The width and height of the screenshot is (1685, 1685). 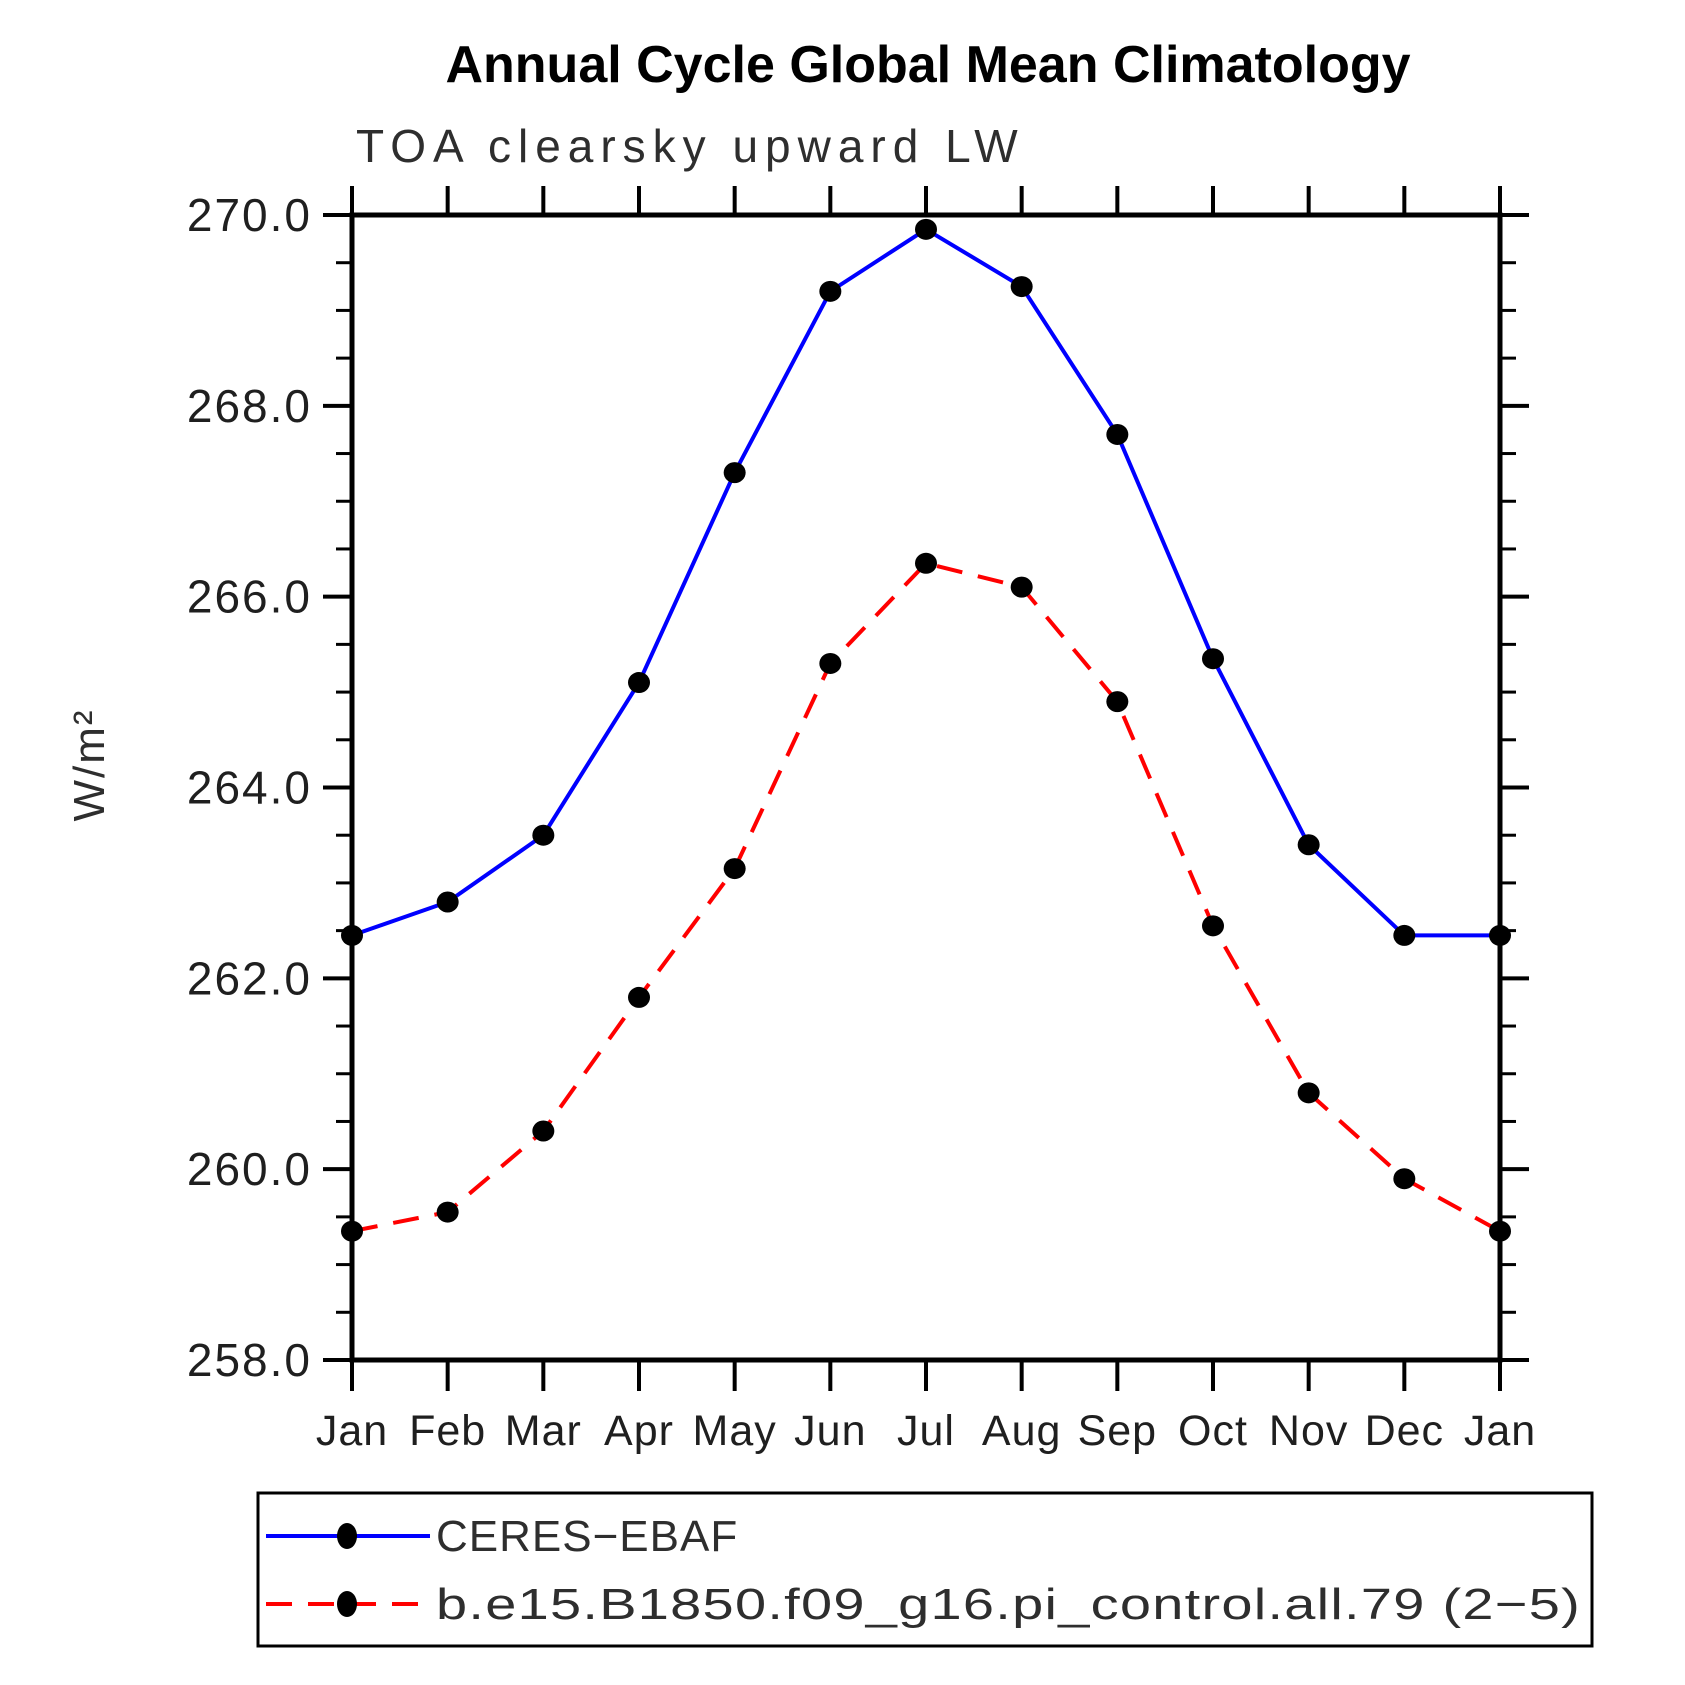 I want to click on x-tick-label: Sep, so click(x=1118, y=1431).